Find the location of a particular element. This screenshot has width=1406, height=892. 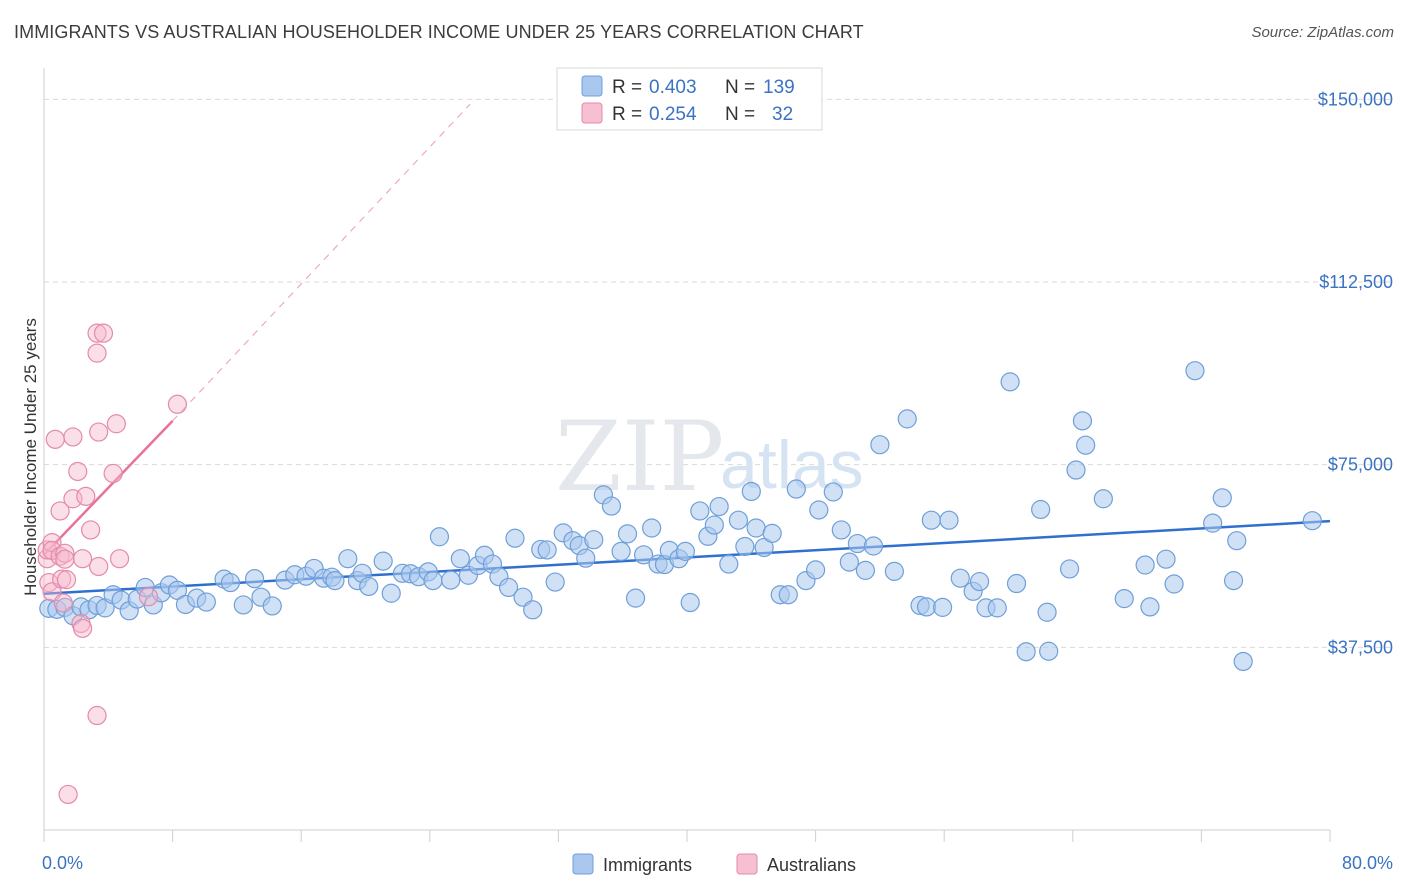

legend-r-label-australians: R = is located at coordinates (627, 114).